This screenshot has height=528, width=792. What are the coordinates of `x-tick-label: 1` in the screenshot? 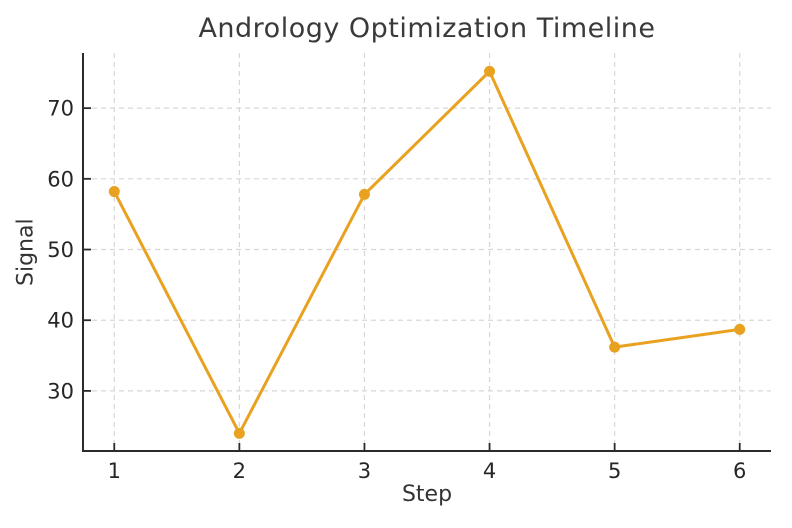 It's located at (114, 471).